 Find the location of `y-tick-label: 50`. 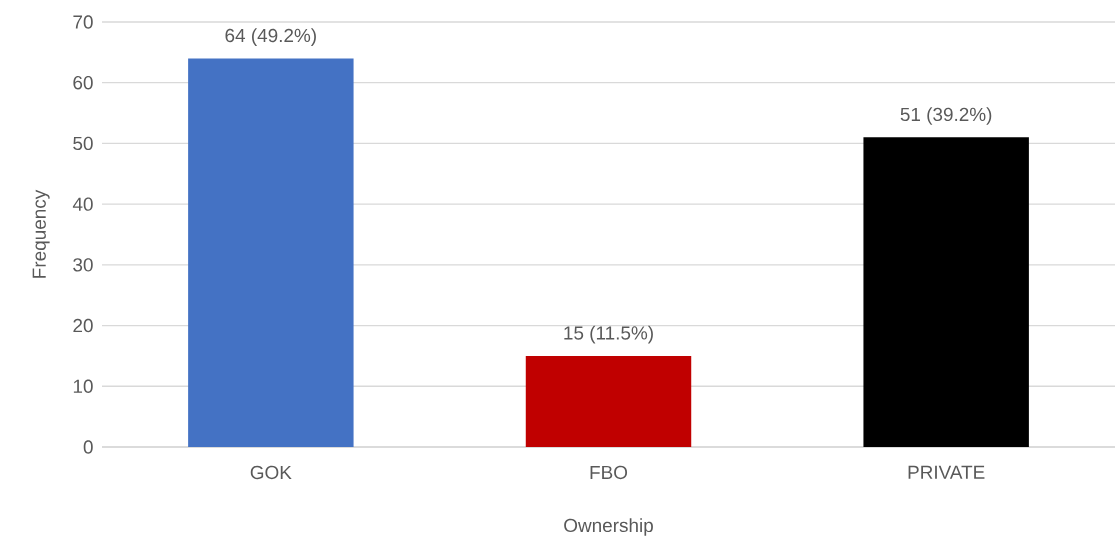

y-tick-label: 50 is located at coordinates (83, 143).